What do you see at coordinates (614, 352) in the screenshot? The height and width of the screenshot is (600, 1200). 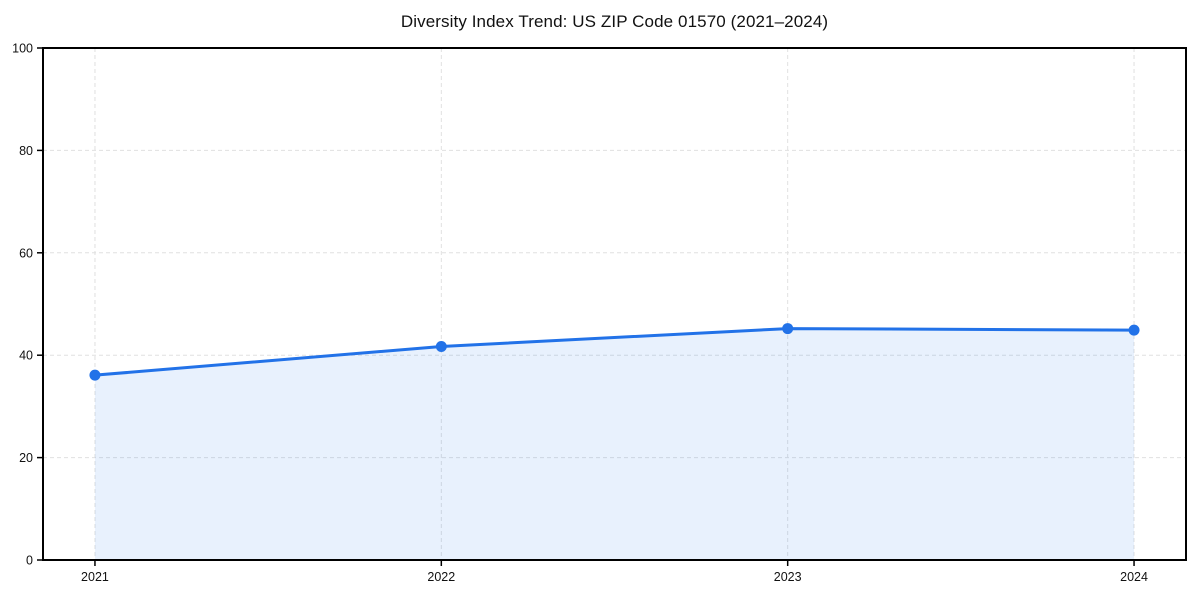 I see `trend-line` at bounding box center [614, 352].